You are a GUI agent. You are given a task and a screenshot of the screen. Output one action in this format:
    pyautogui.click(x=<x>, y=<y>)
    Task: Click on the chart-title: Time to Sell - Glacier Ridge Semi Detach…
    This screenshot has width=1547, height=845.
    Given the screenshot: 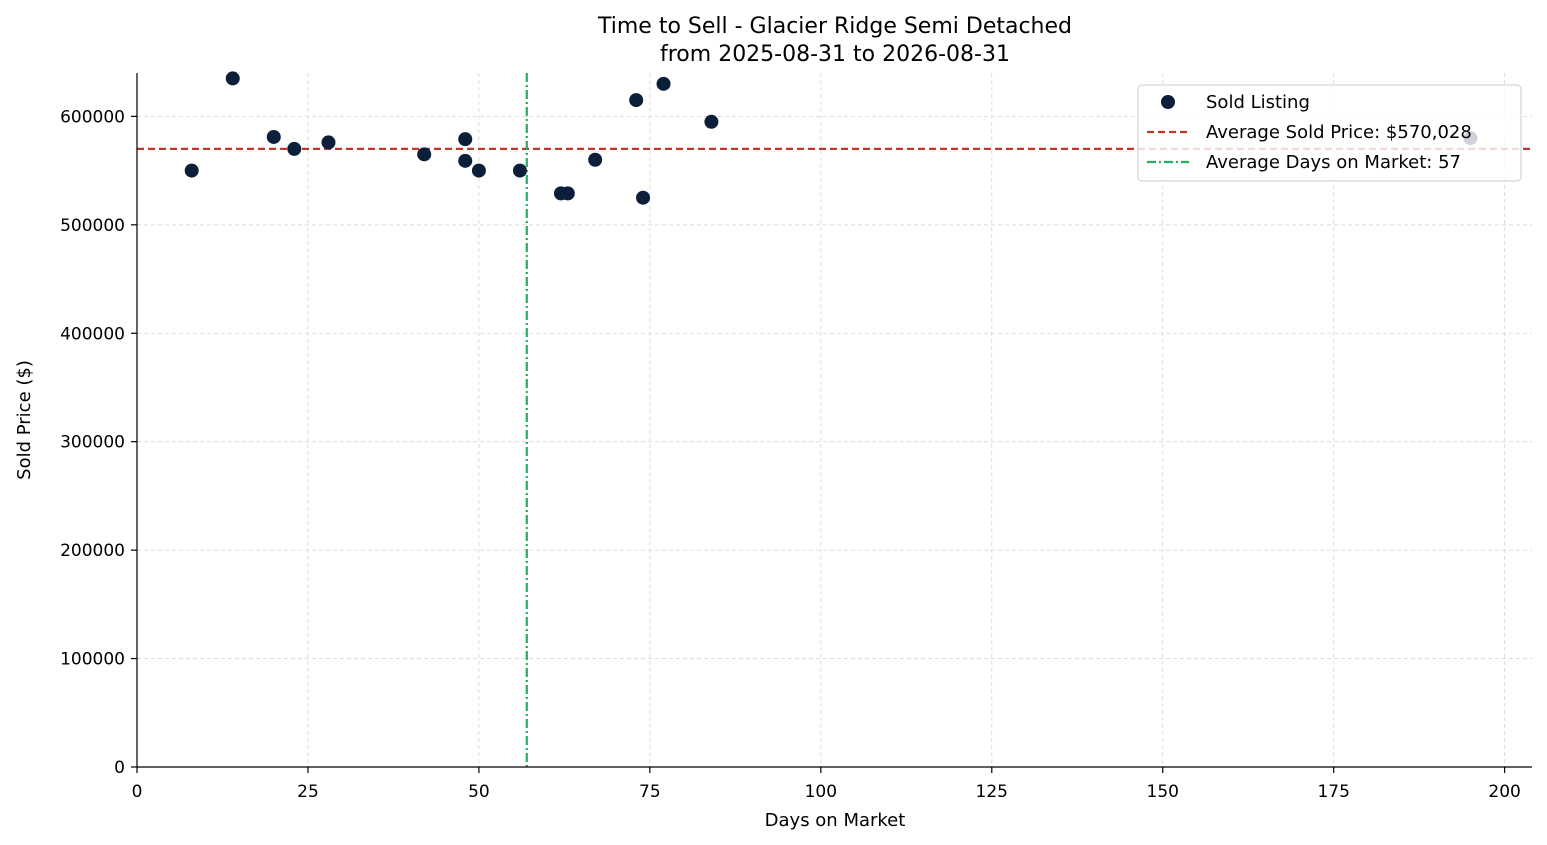 What is the action you would take?
    pyautogui.click(x=834, y=26)
    